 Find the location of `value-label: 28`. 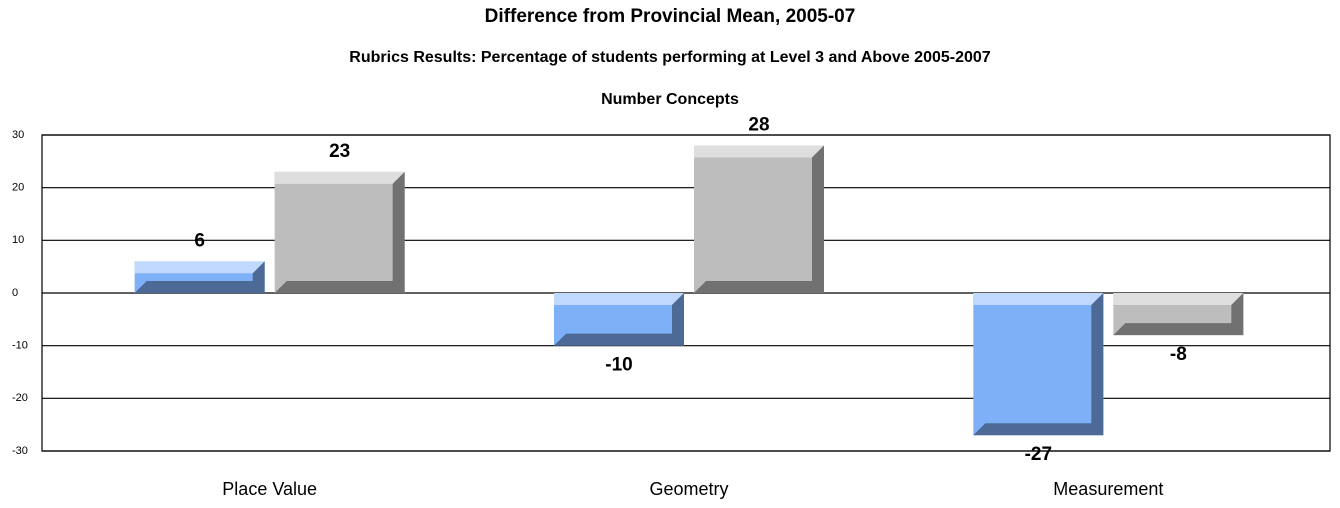

value-label: 28 is located at coordinates (758, 125).